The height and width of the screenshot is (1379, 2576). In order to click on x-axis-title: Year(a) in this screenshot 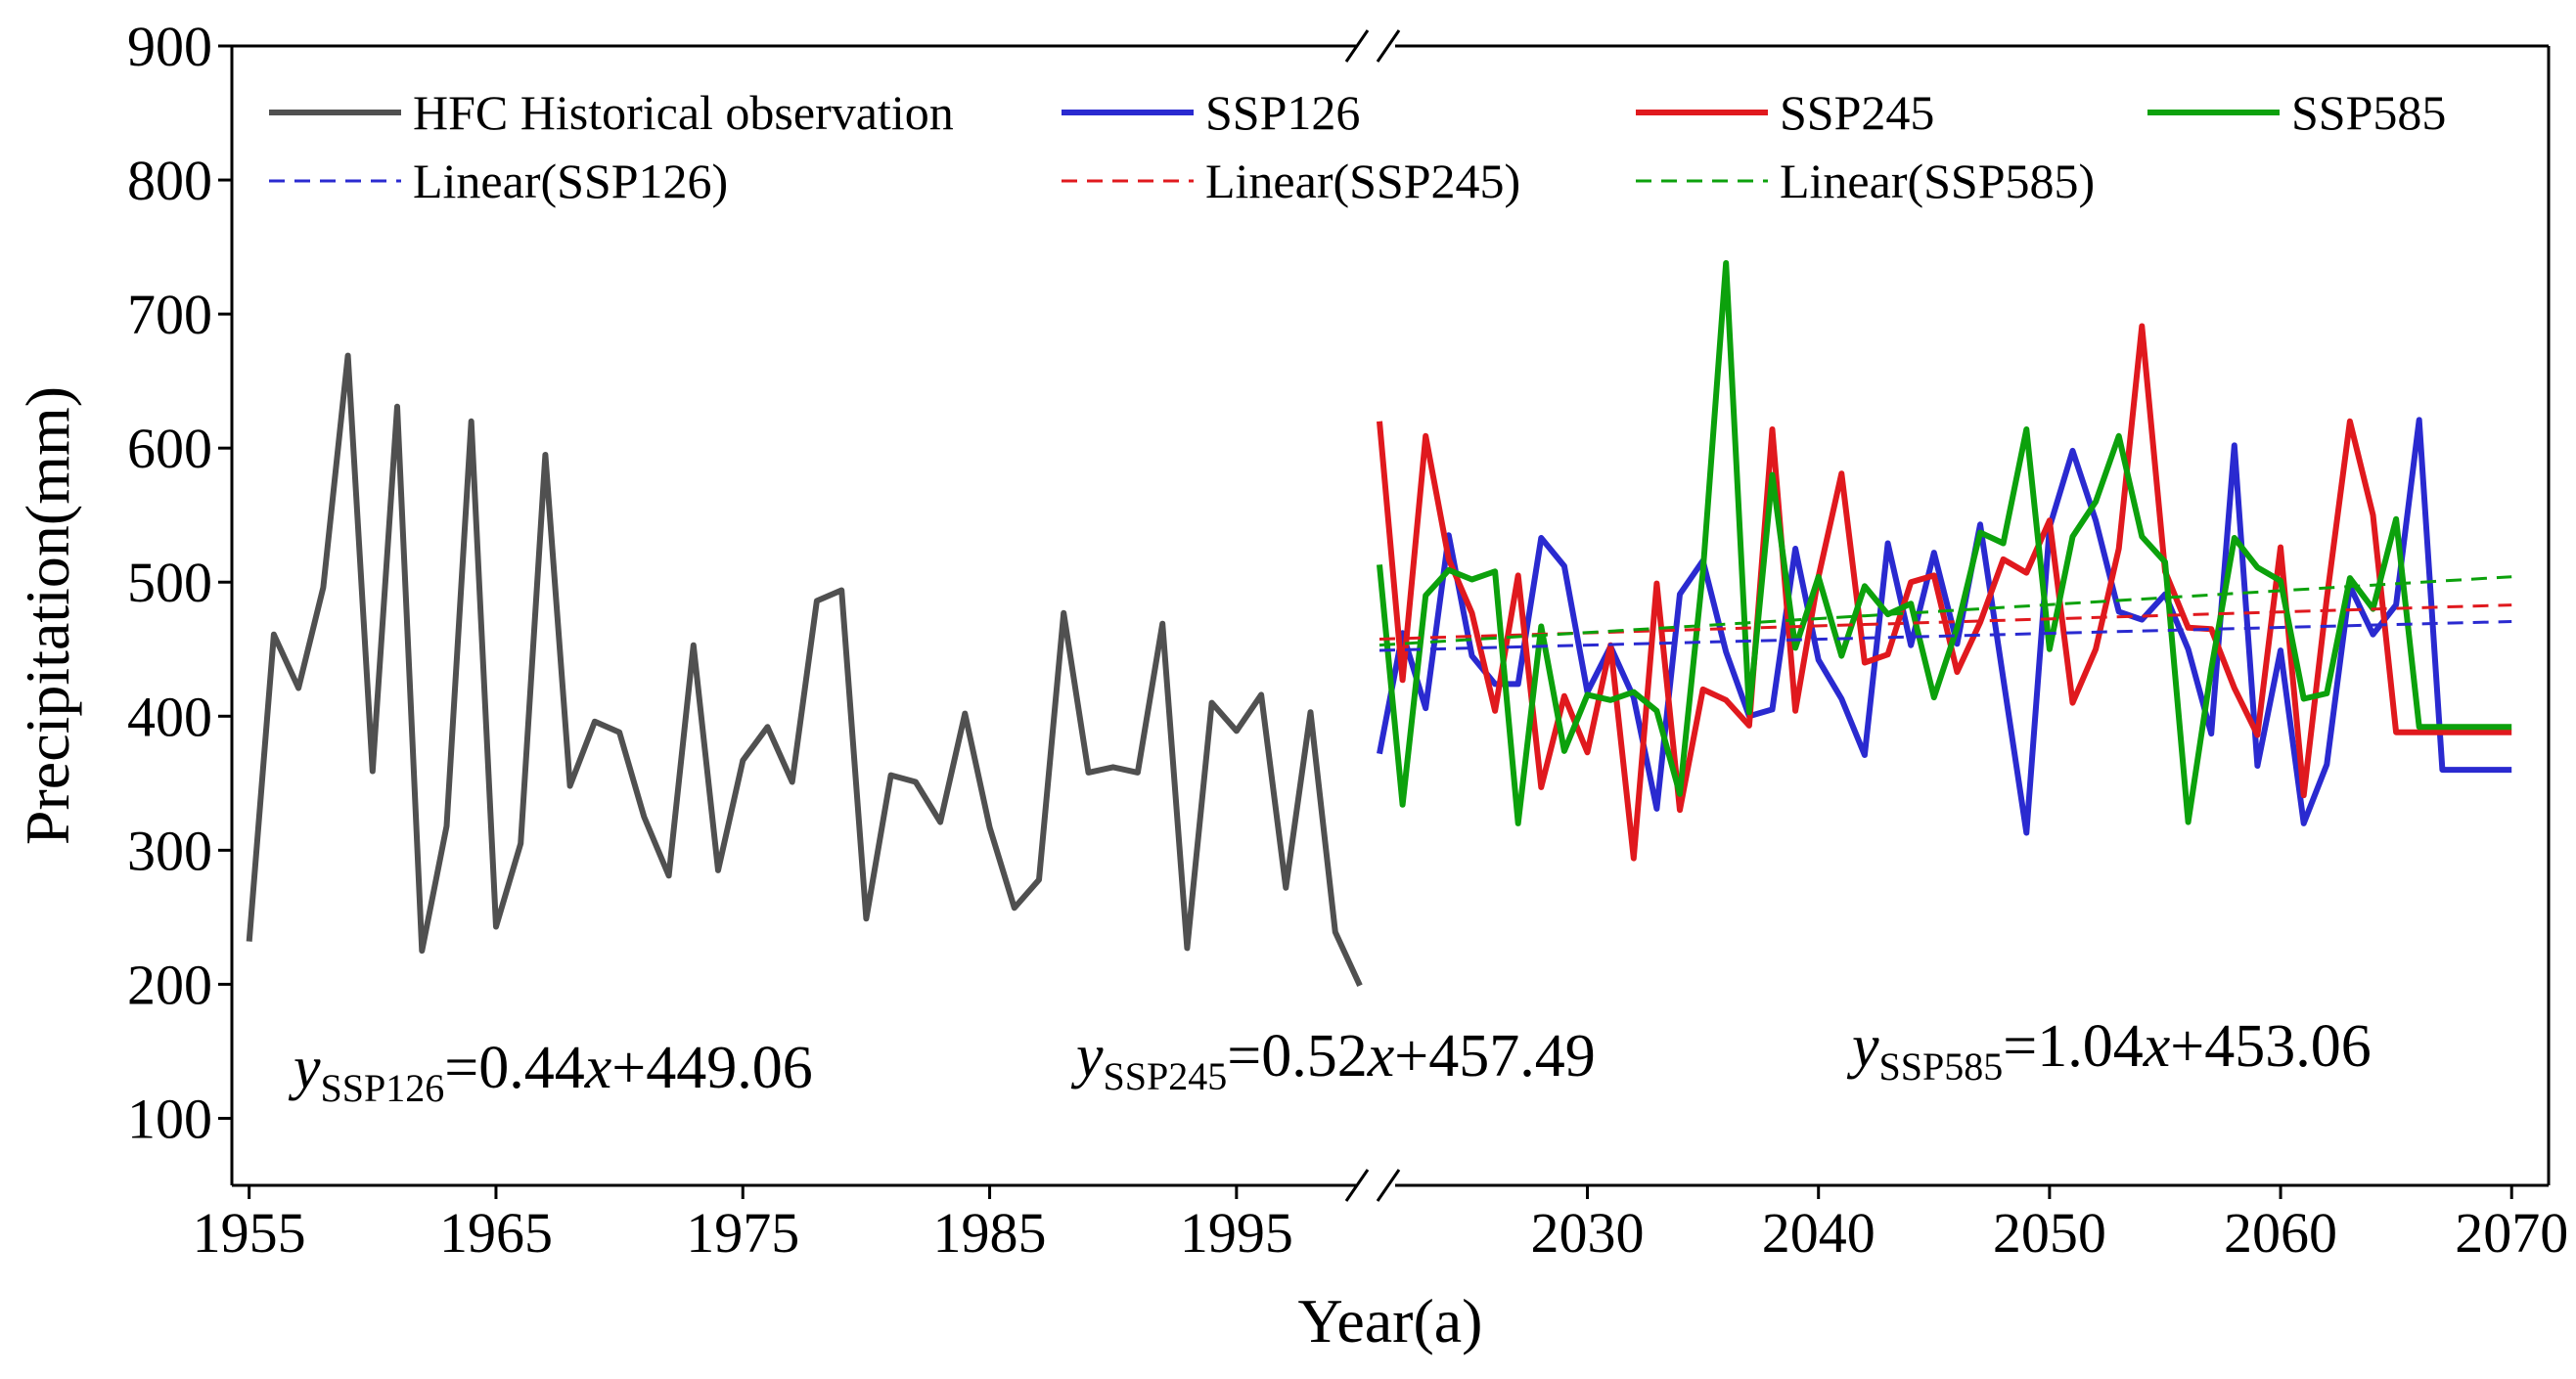, I will do `click(1390, 1321)`.